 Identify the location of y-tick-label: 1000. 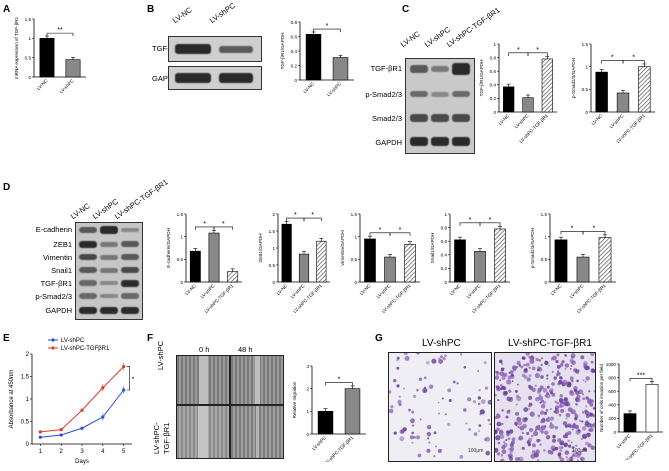
(611, 364).